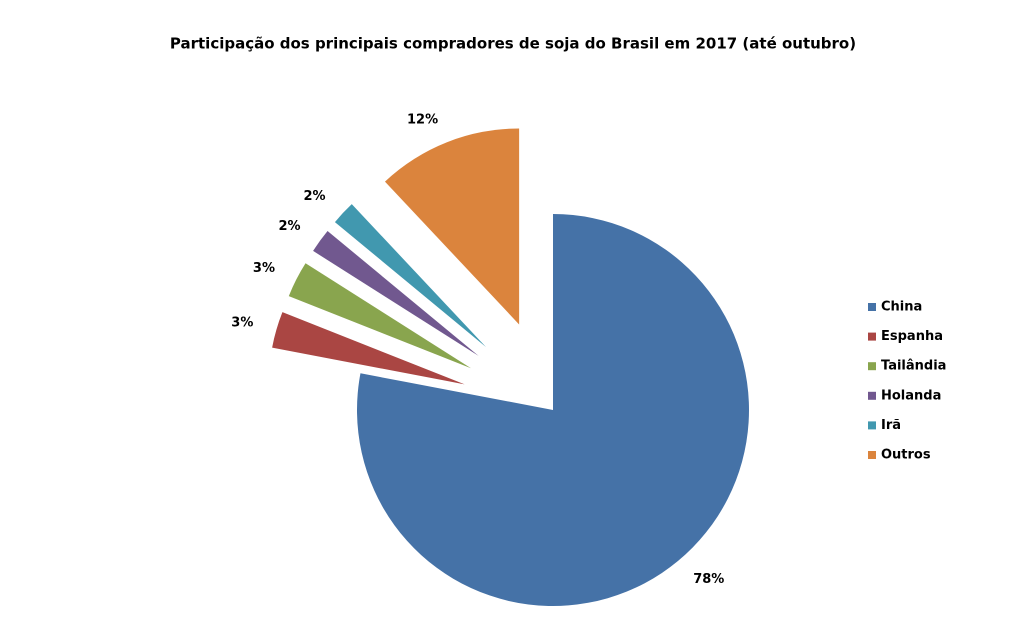 This screenshot has height=636, width=1013. I want to click on legend-label: Outros, so click(906, 455).